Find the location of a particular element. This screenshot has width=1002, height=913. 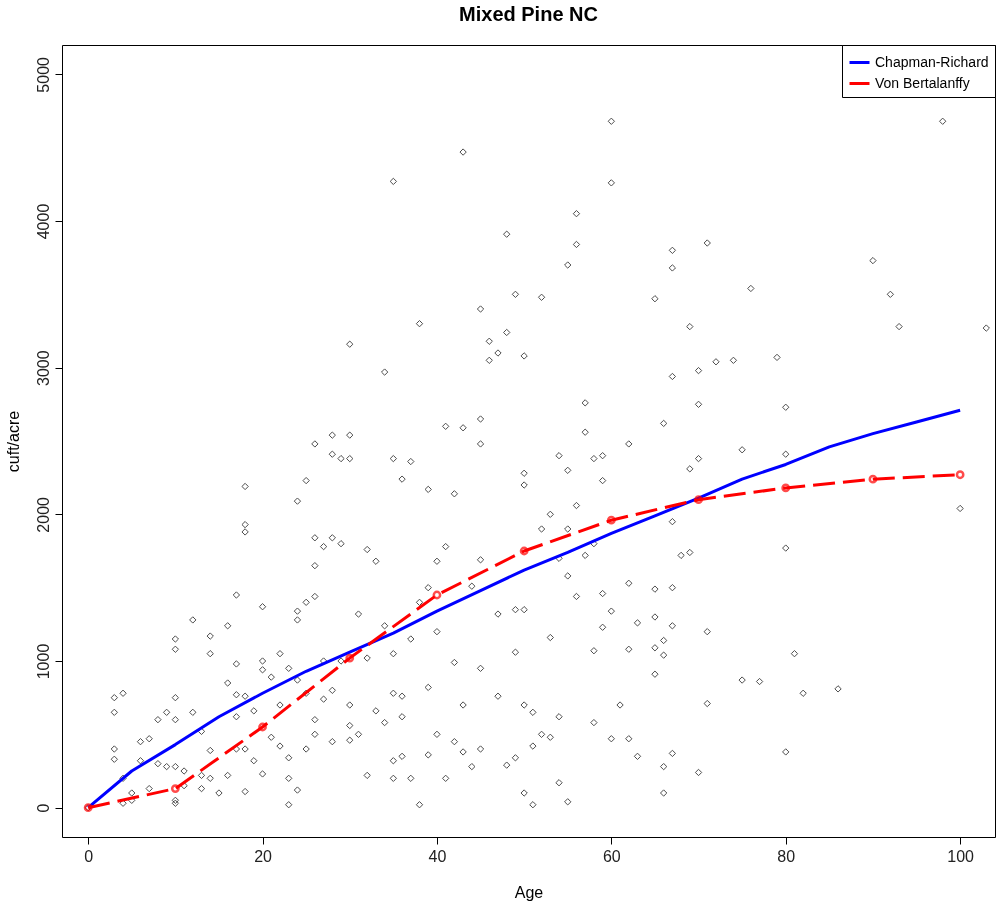

y-tick-label: 5000 is located at coordinates (43, 74).